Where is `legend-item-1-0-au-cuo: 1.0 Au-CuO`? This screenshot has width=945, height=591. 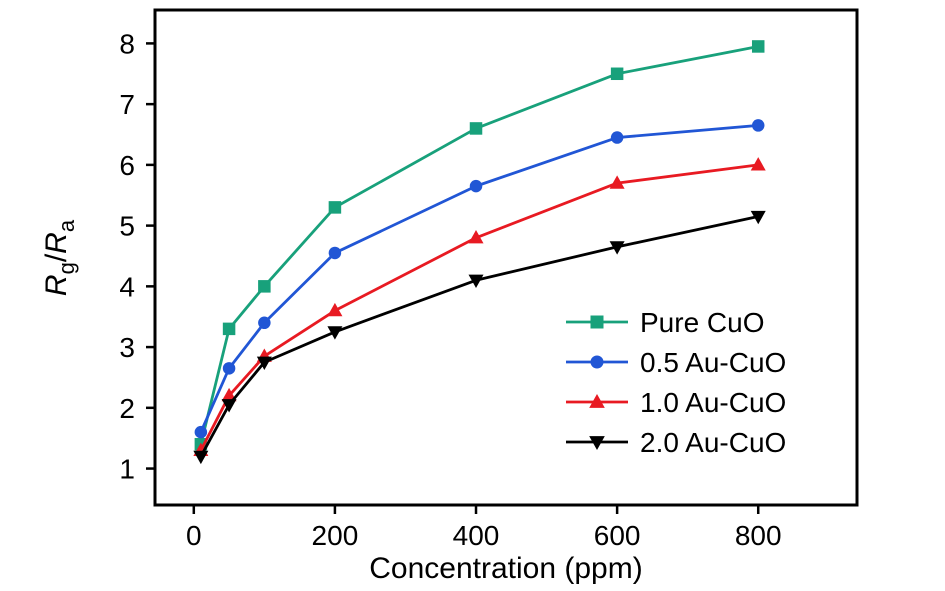 legend-item-1-0-au-cuo: 1.0 Au-CuO is located at coordinates (676, 402).